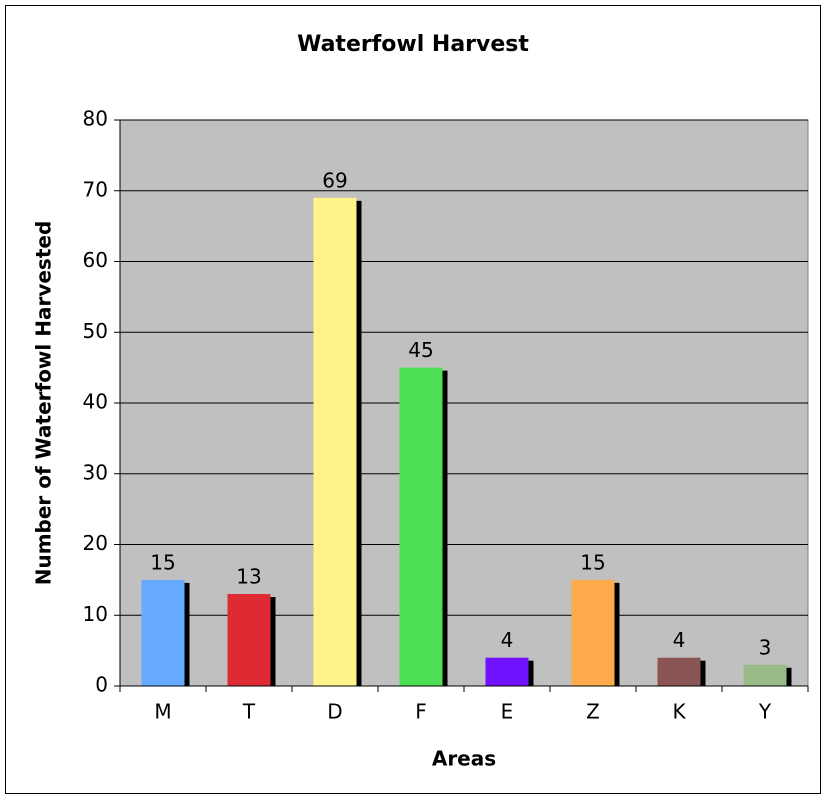 This screenshot has width=827, height=799. Describe the element at coordinates (420, 350) in the screenshot. I see `data-label: 45` at that location.